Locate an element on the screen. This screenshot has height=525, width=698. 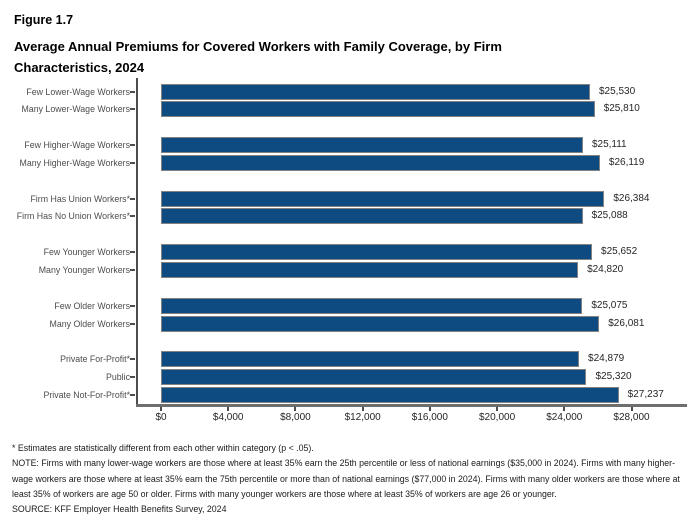
x-axis-tick-label: $4,000 is located at coordinates (228, 417).